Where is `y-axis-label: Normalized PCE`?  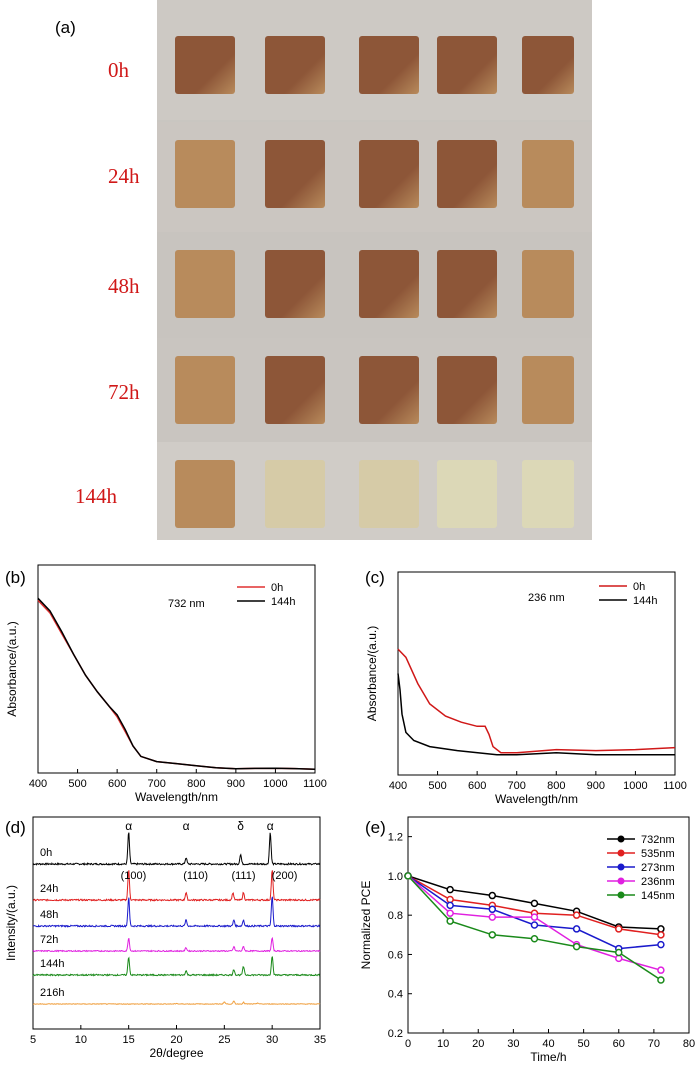
y-axis-label: Normalized PCE is located at coordinates (366, 925).